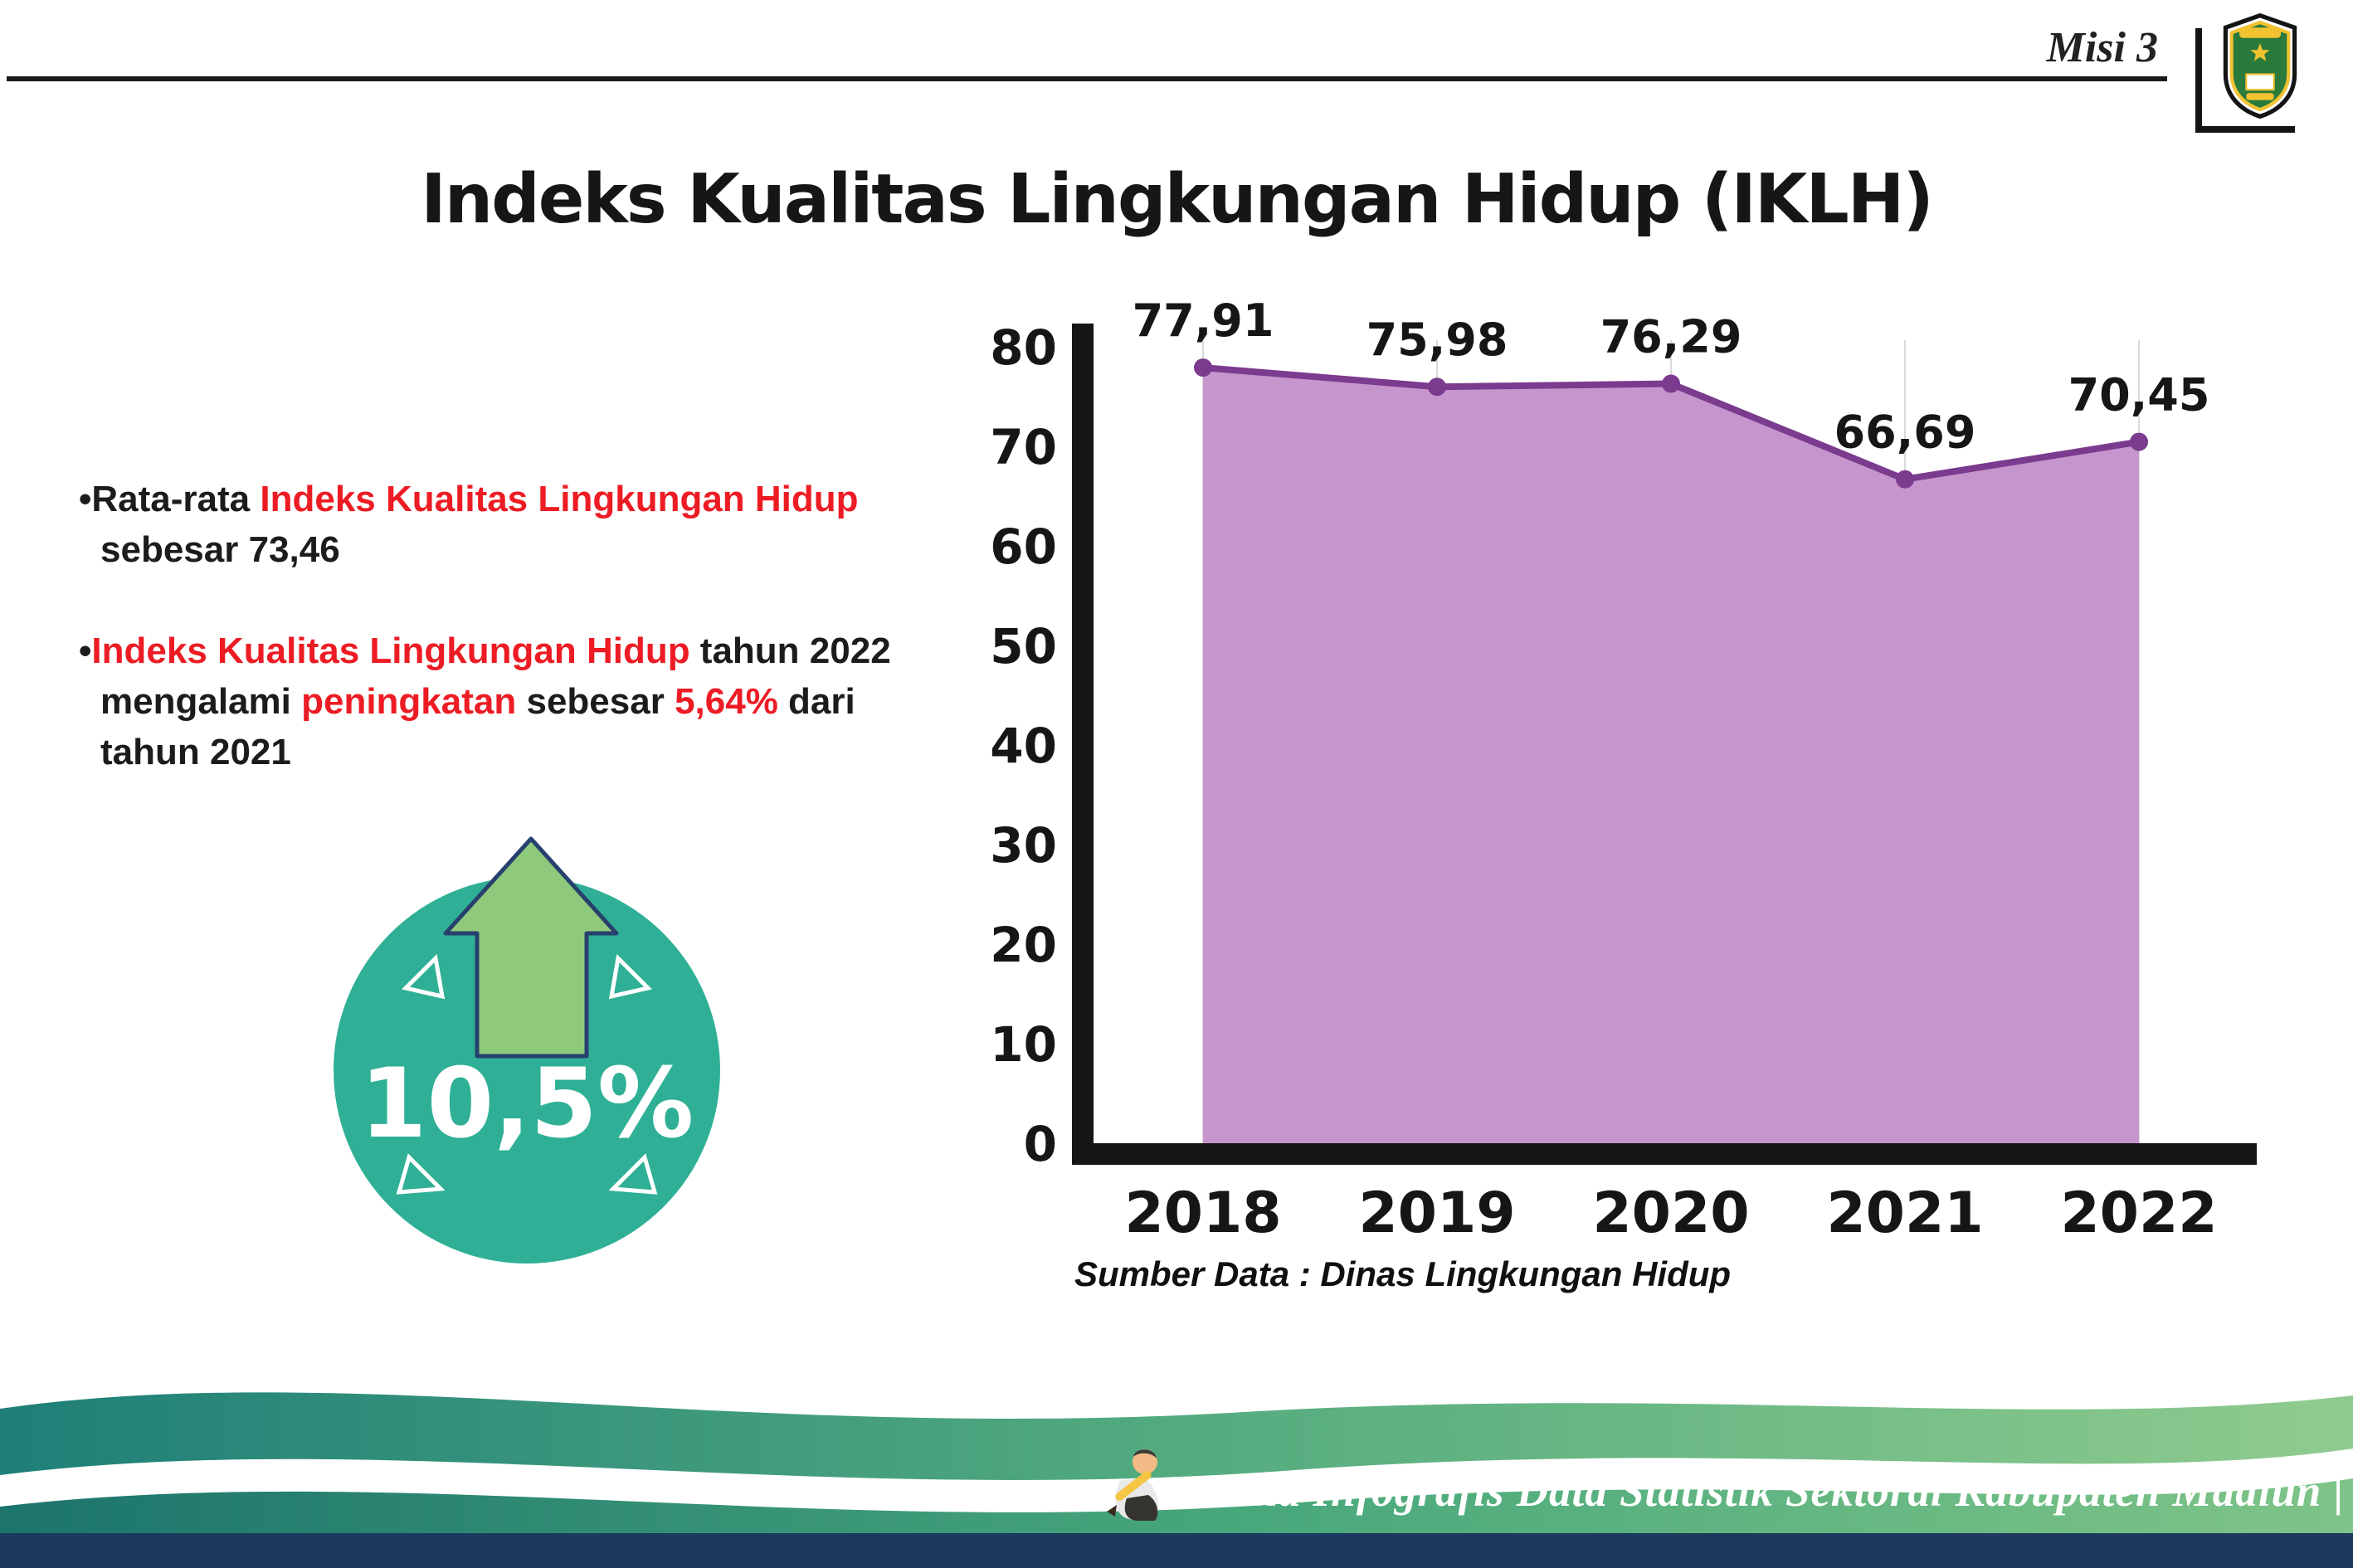 The height and width of the screenshot is (1568, 2353). Describe the element at coordinates (1132, 1485) in the screenshot. I see `mascot-icon` at that location.